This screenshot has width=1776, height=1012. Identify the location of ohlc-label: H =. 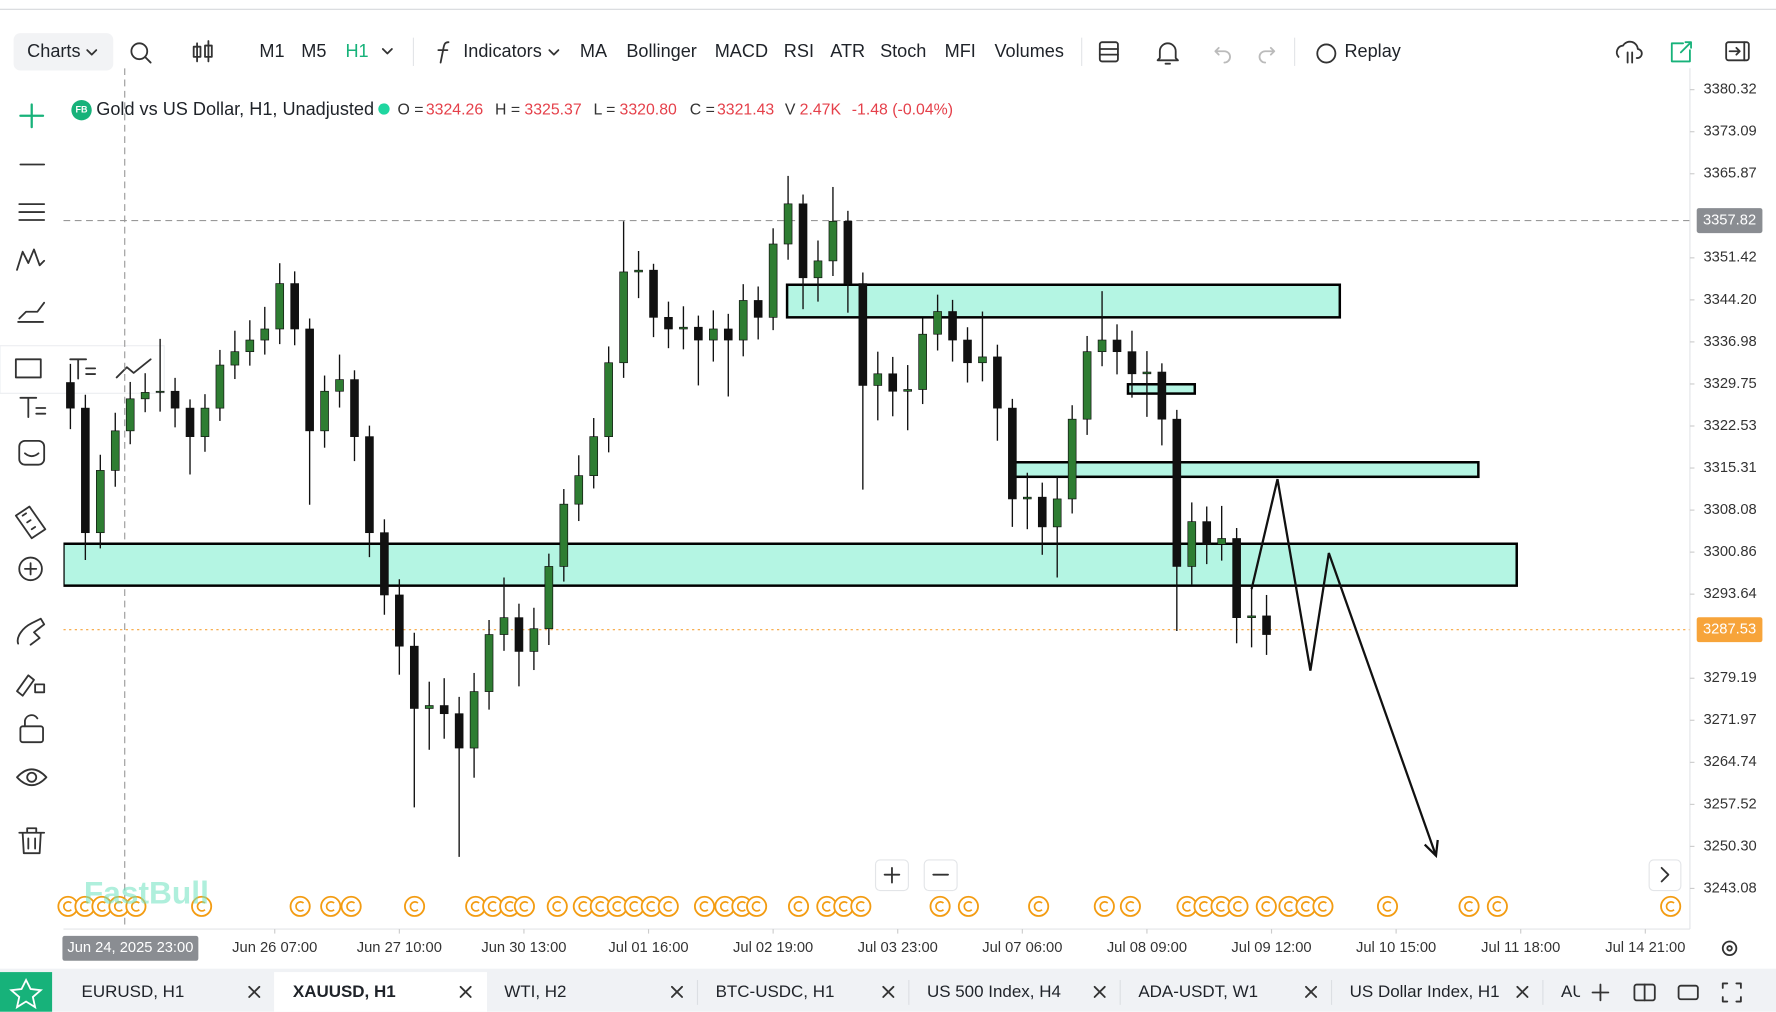
(507, 109).